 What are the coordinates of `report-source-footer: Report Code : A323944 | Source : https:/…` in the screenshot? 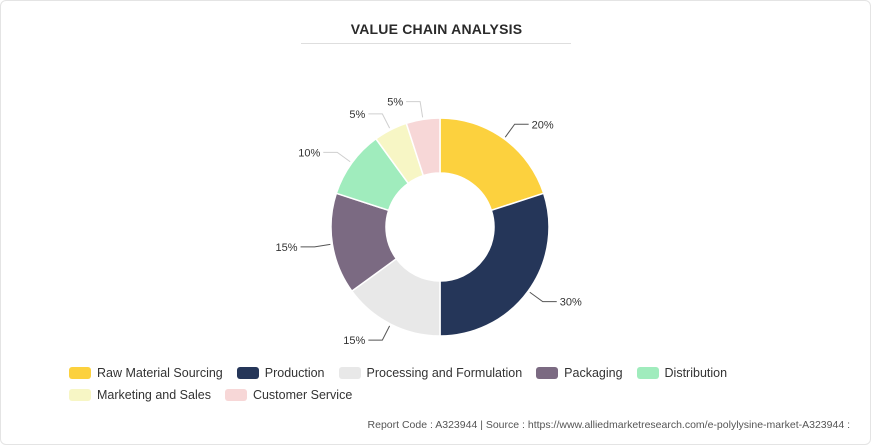 It's located at (608, 425).